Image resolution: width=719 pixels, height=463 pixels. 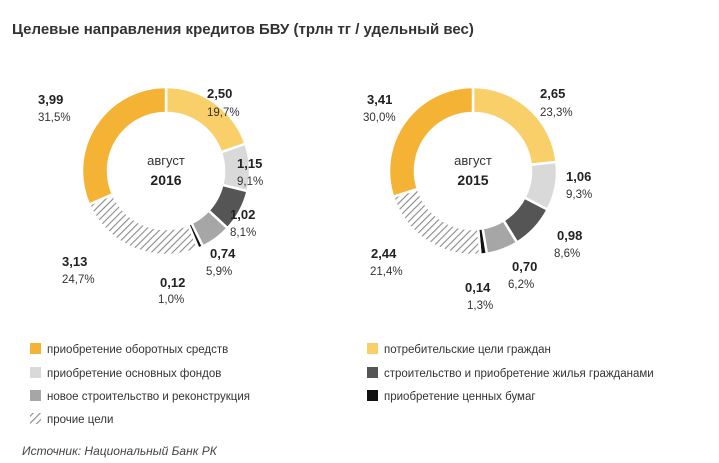 What do you see at coordinates (78, 280) in the screenshot?
I see `slice-percent-label: 24,7%` at bounding box center [78, 280].